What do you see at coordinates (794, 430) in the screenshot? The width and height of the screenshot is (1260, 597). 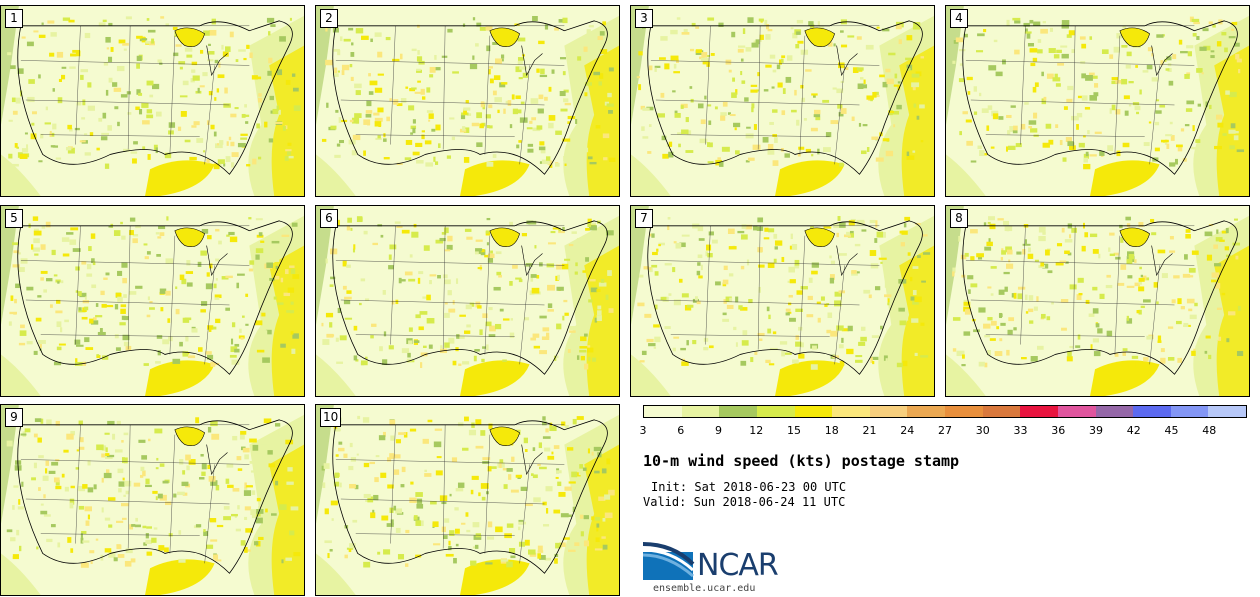 I see `colorbar-tick-label: 15` at bounding box center [794, 430].